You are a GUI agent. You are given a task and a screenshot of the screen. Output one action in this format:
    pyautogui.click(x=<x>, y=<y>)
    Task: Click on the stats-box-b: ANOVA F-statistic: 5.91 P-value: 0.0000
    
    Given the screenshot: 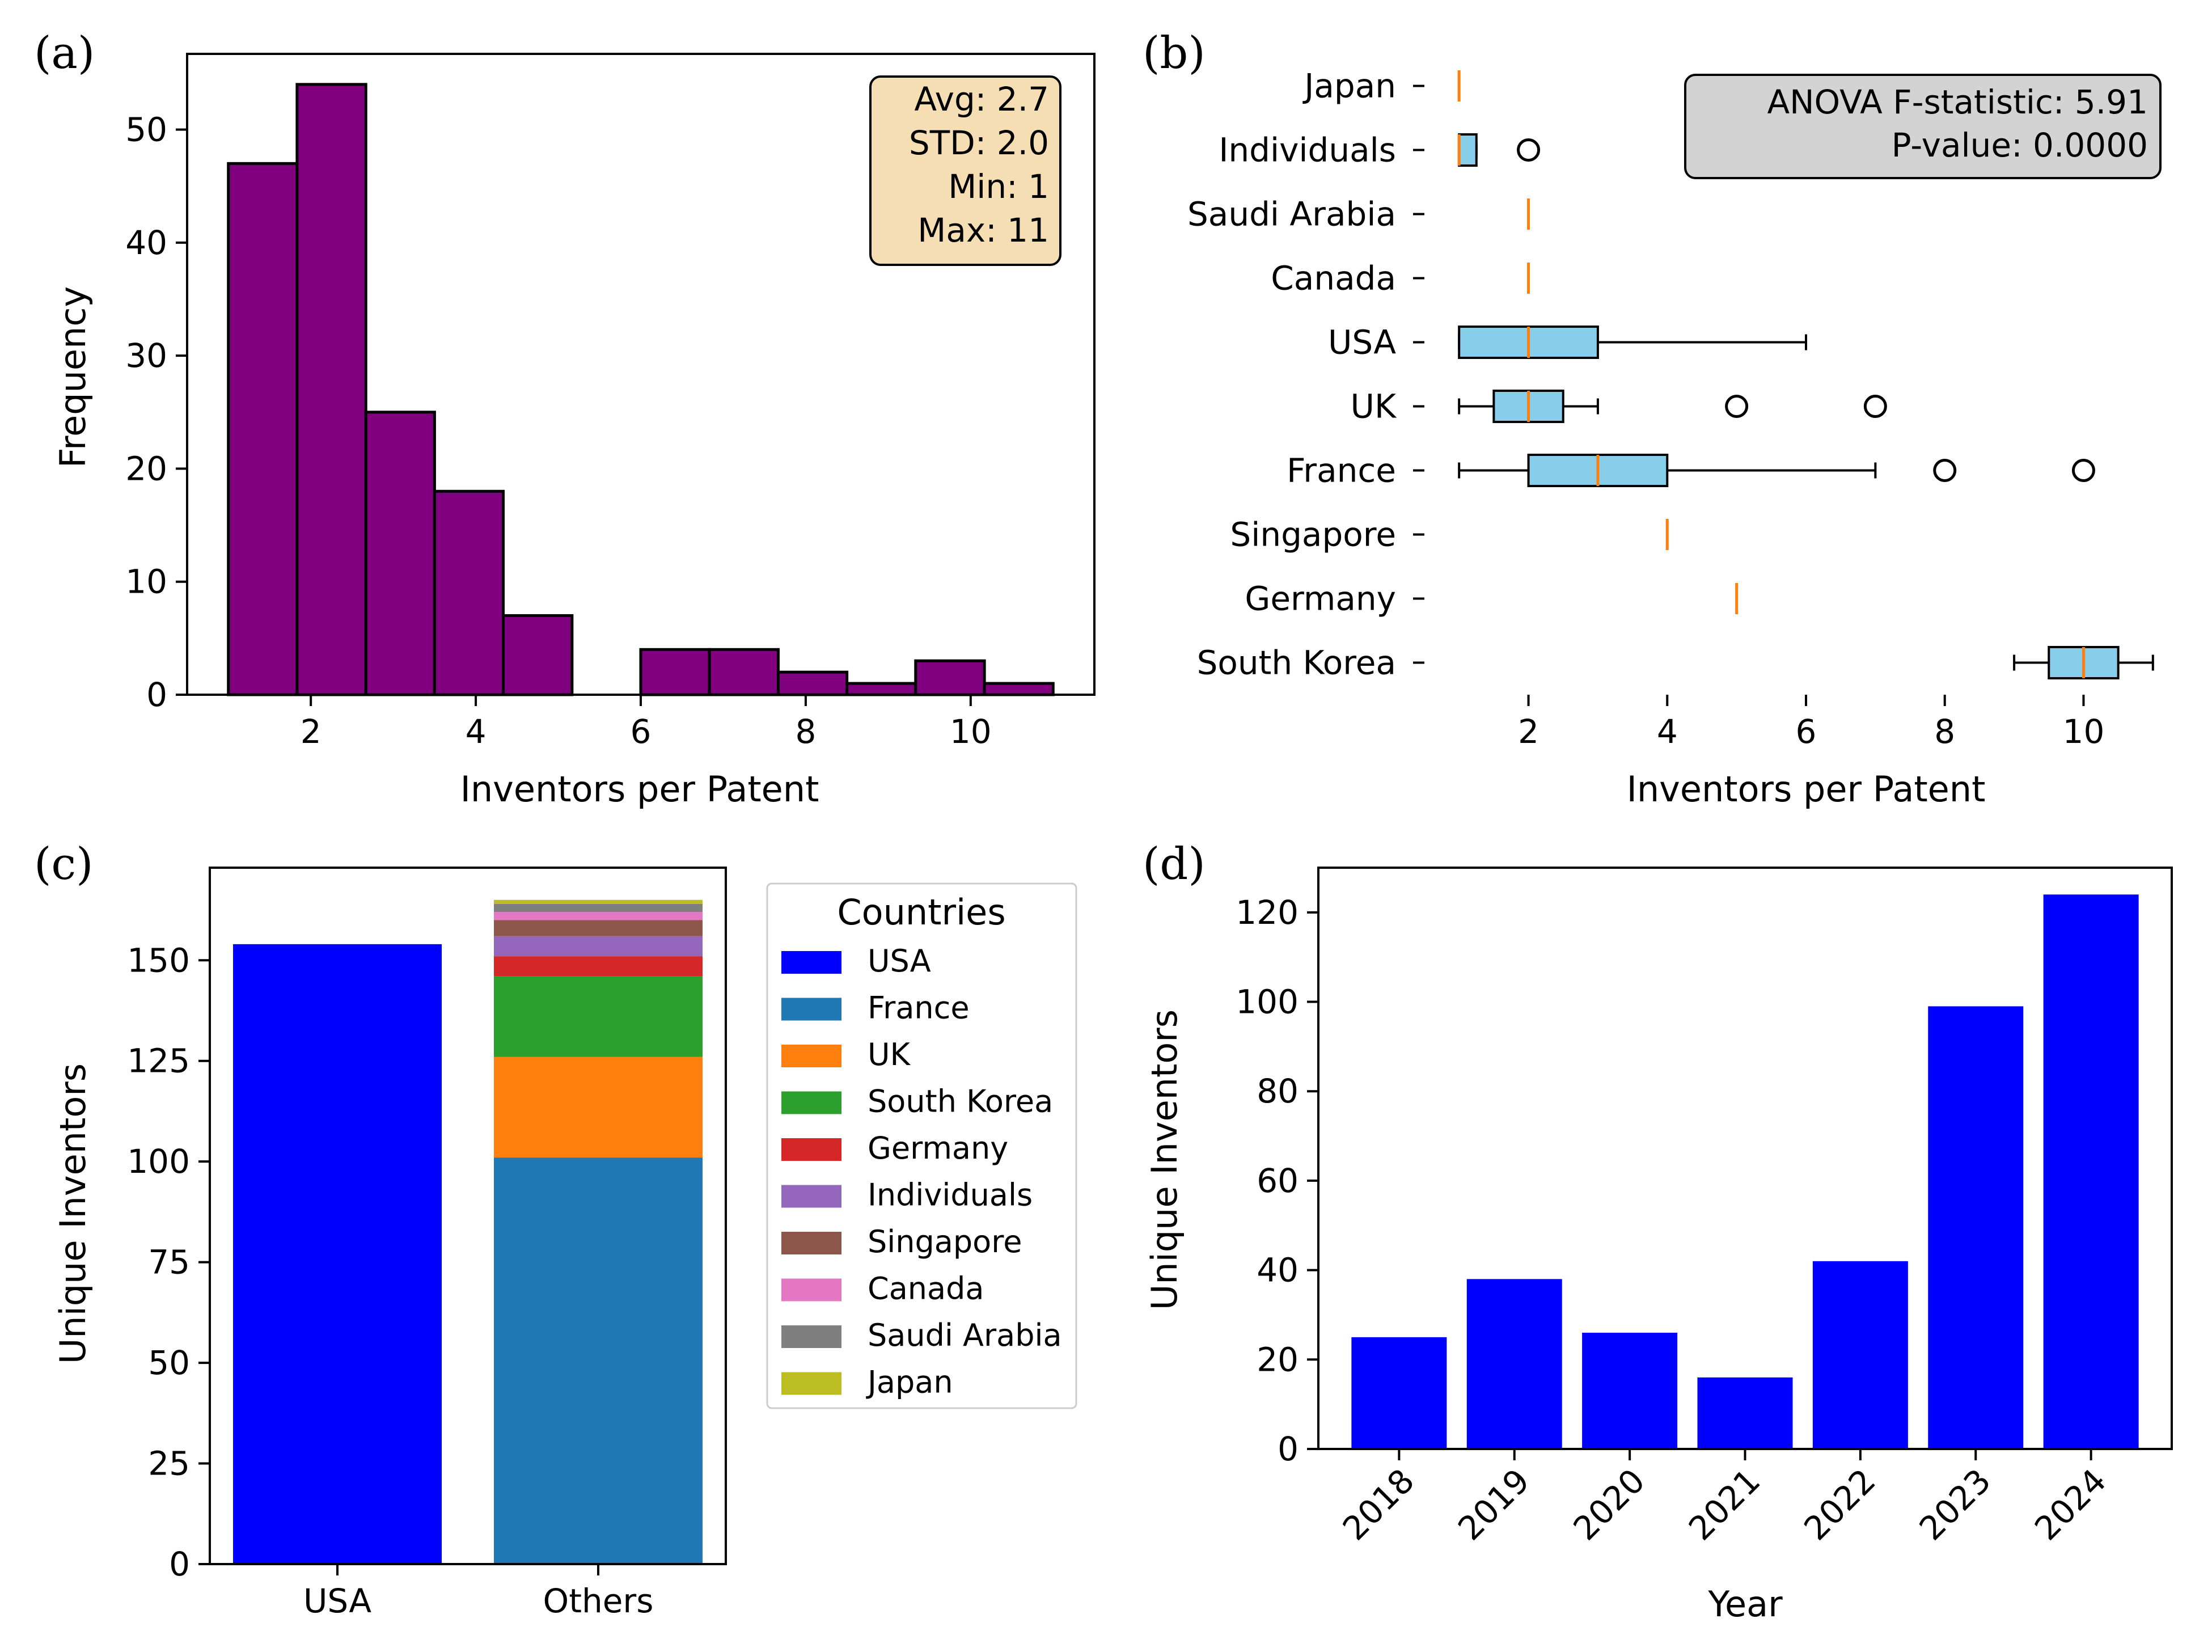 What is the action you would take?
    pyautogui.click(x=1923, y=126)
    